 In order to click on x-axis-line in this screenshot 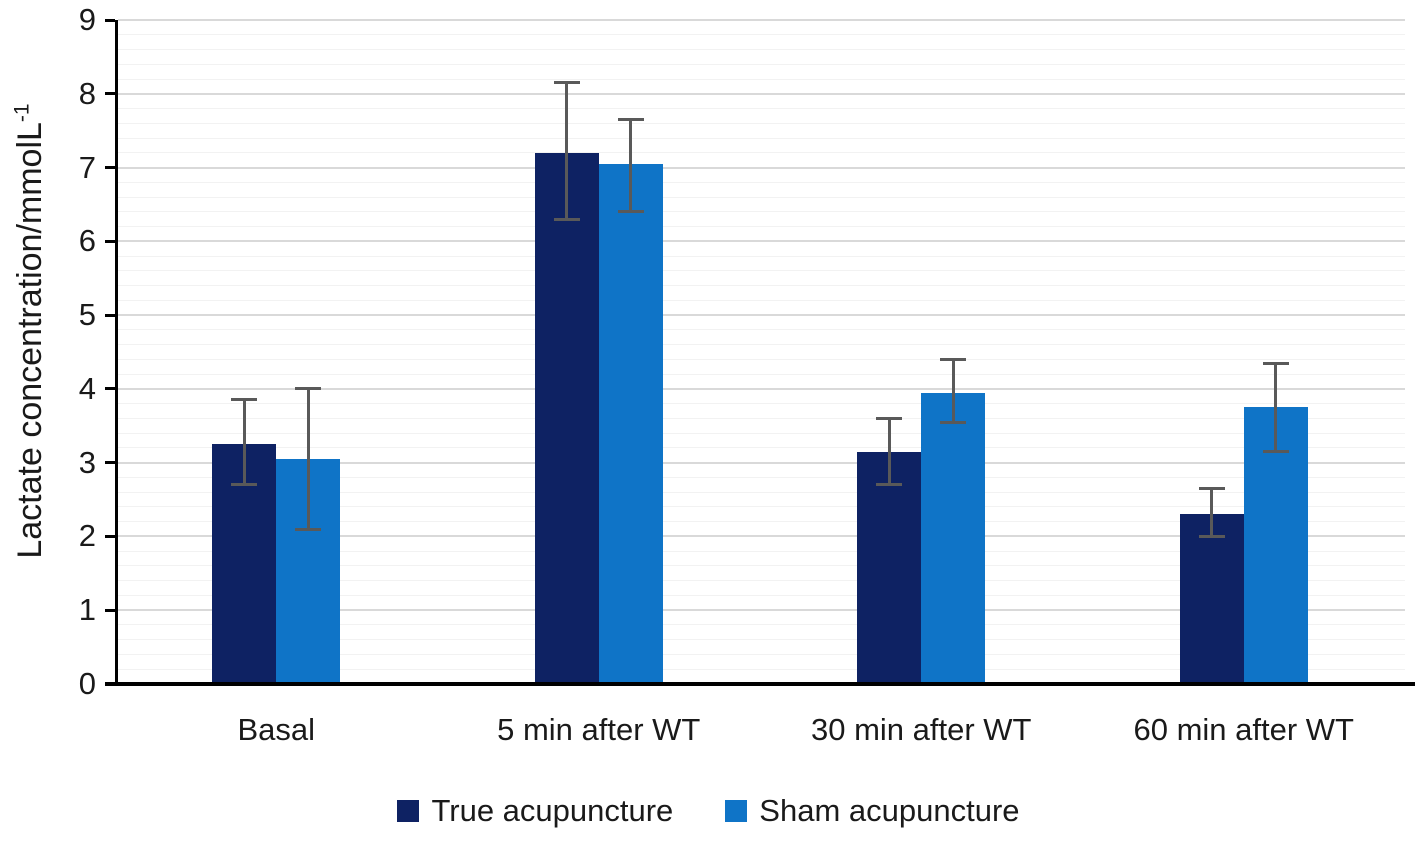, I will do `click(760, 684)`.